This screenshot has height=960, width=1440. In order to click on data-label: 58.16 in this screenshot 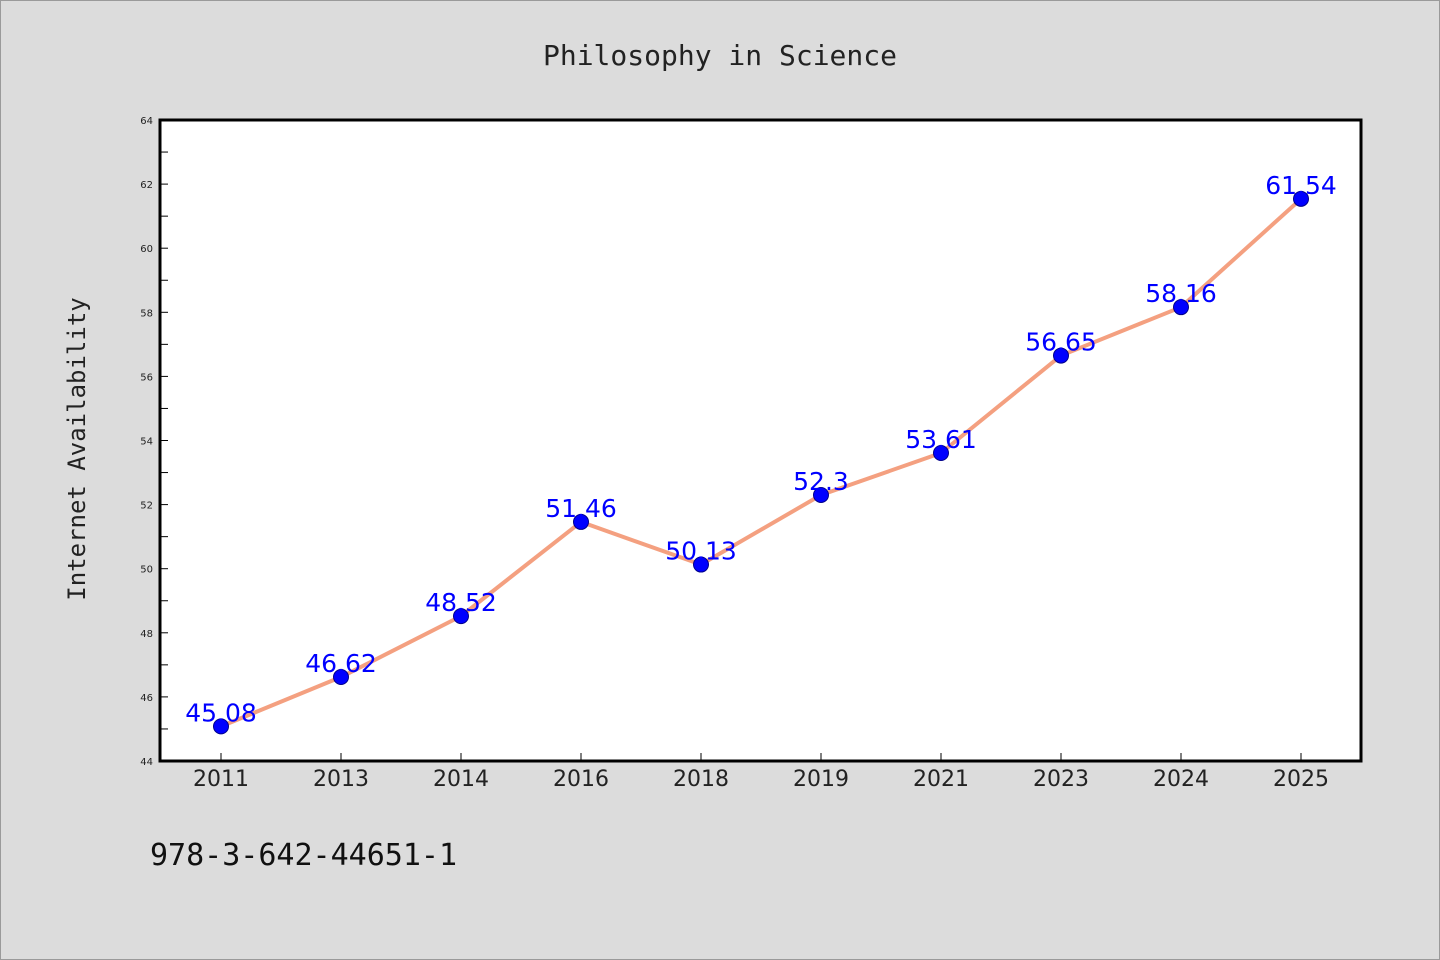, I will do `click(1181, 293)`.